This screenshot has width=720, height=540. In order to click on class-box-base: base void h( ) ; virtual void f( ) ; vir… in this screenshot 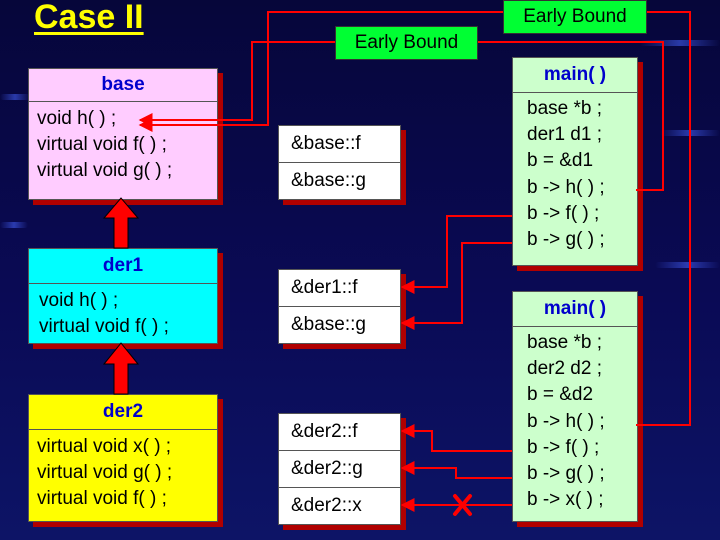, I will do `click(123, 134)`.